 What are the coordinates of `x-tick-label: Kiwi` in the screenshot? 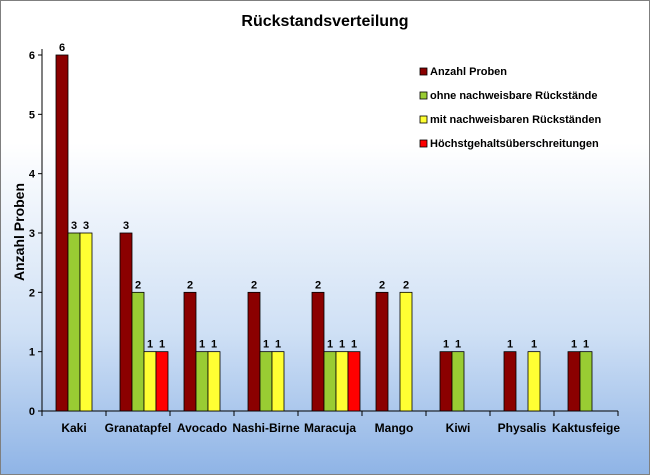 It's located at (458, 428).